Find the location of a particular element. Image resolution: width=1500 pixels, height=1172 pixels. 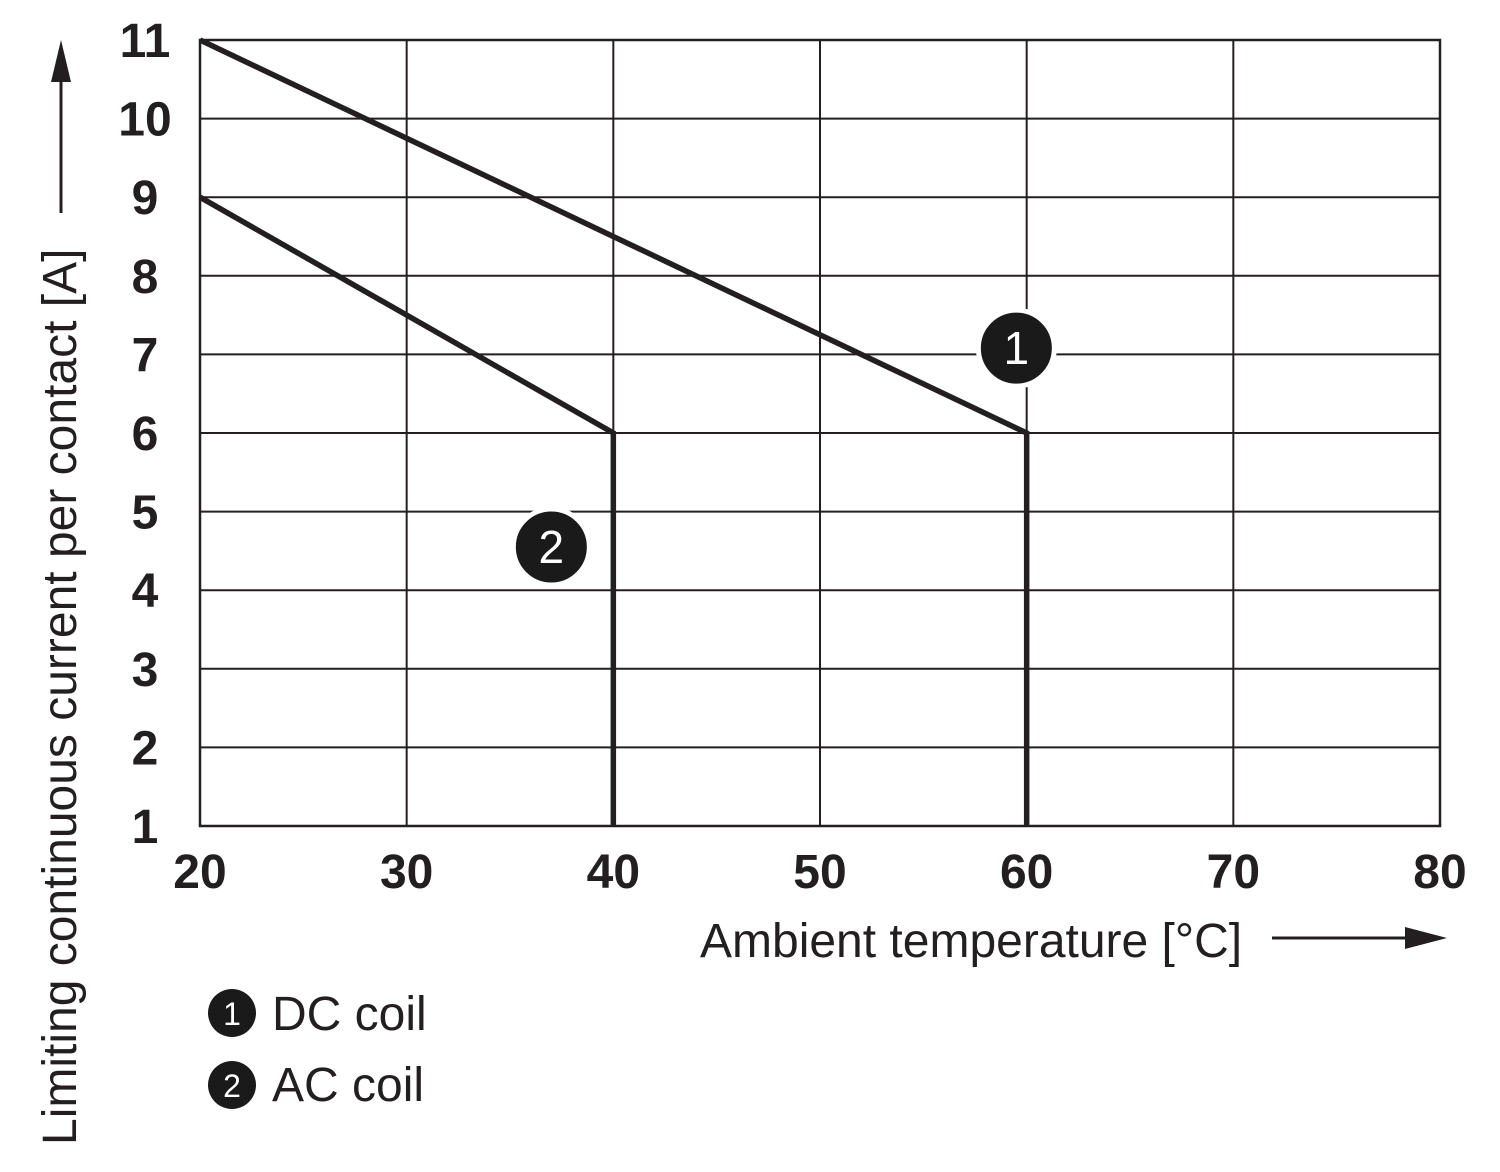

series-marker-1: 1 is located at coordinates (1016, 348).